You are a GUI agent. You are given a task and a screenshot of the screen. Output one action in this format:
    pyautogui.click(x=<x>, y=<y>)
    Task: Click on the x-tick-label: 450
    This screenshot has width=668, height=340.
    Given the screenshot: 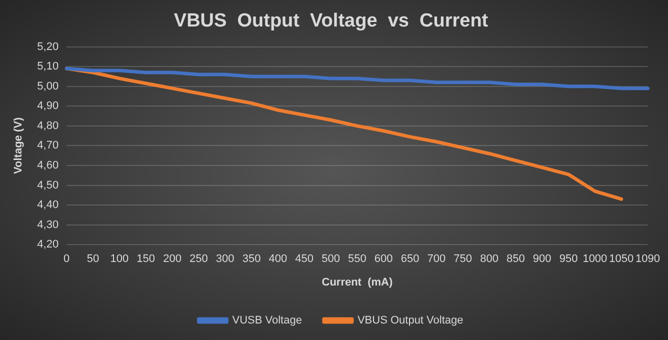 What is the action you would take?
    pyautogui.click(x=304, y=259)
    